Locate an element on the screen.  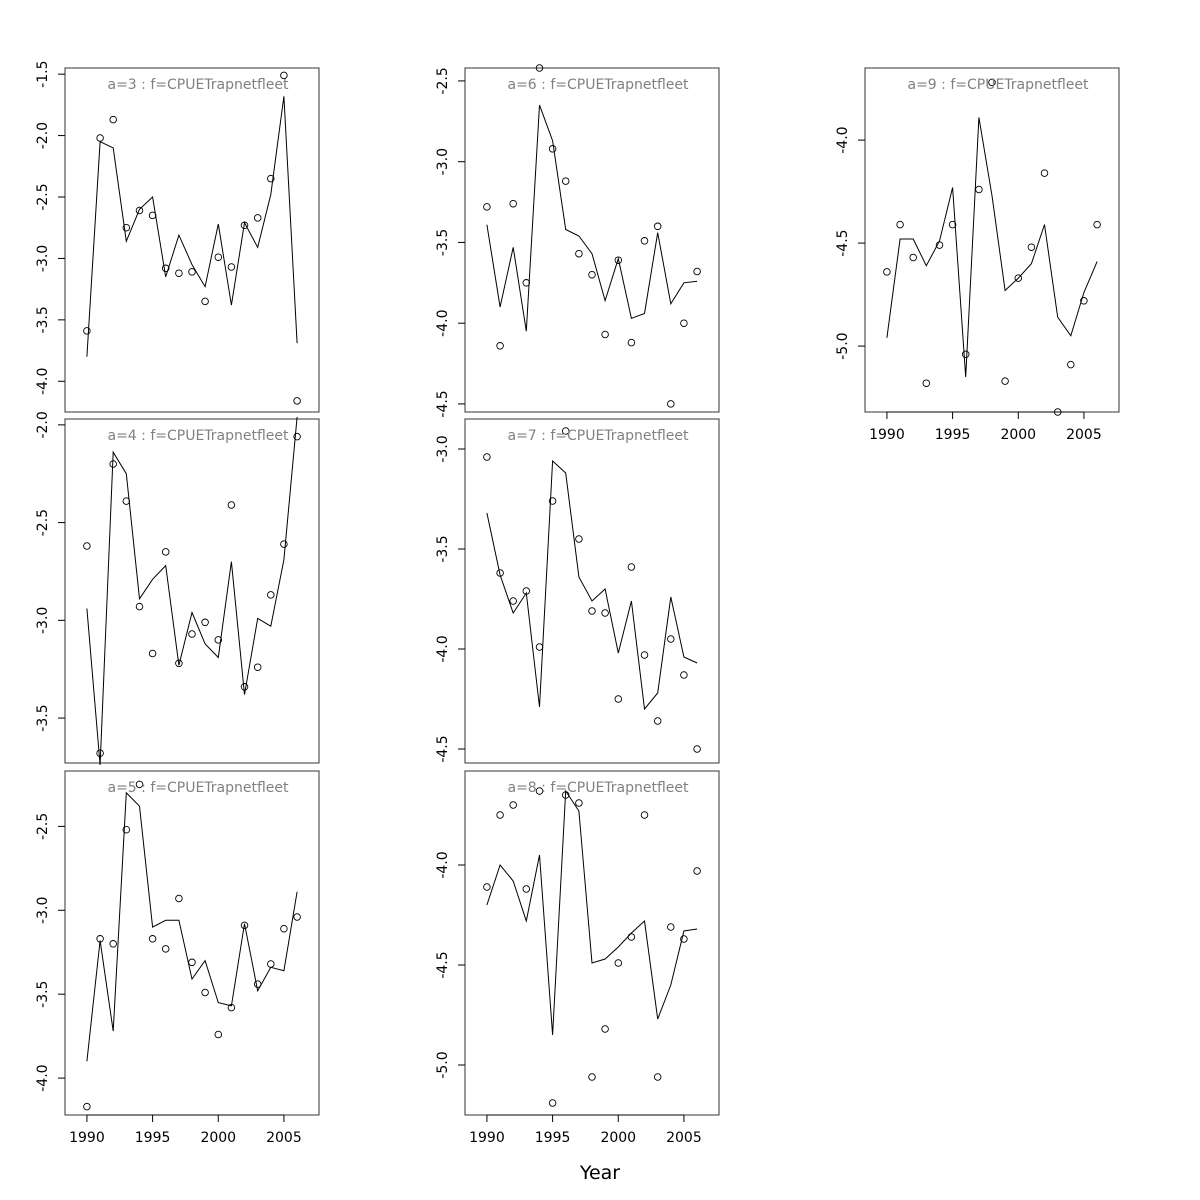
panel-3: a=5 : f=CPUETrapnetfleet -4.0 -3.5 -3.0 -2.5 is located at coordinates (177, 943).